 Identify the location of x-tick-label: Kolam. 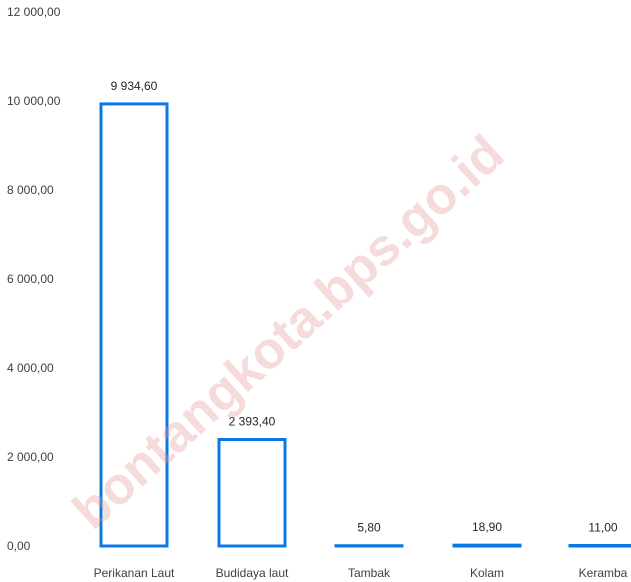
(487, 573).